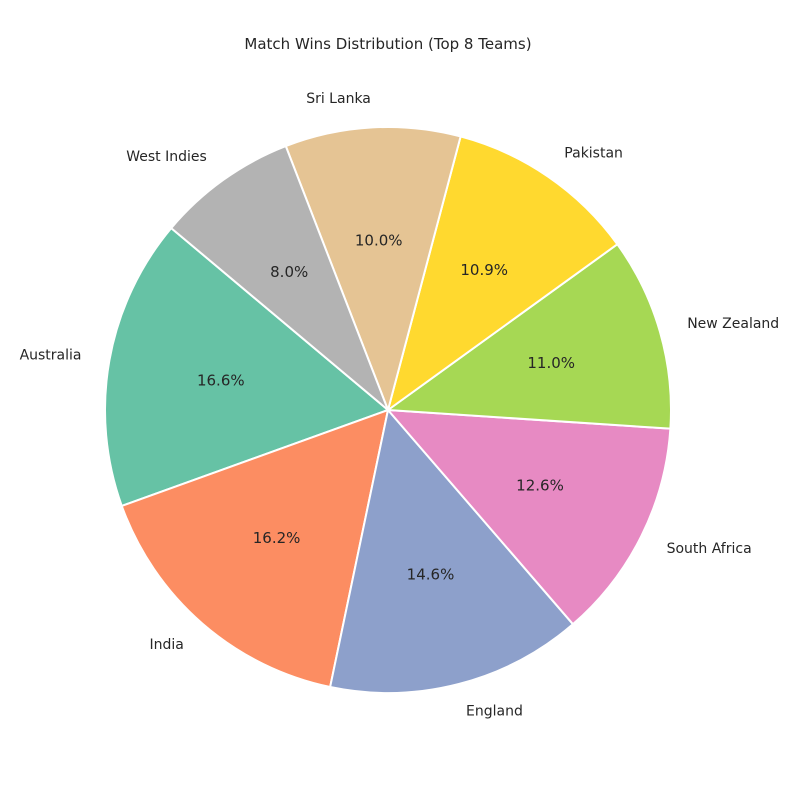  Describe the element at coordinates (529, 336) in the screenshot. I see `pie-slice-new-zealand` at that location.